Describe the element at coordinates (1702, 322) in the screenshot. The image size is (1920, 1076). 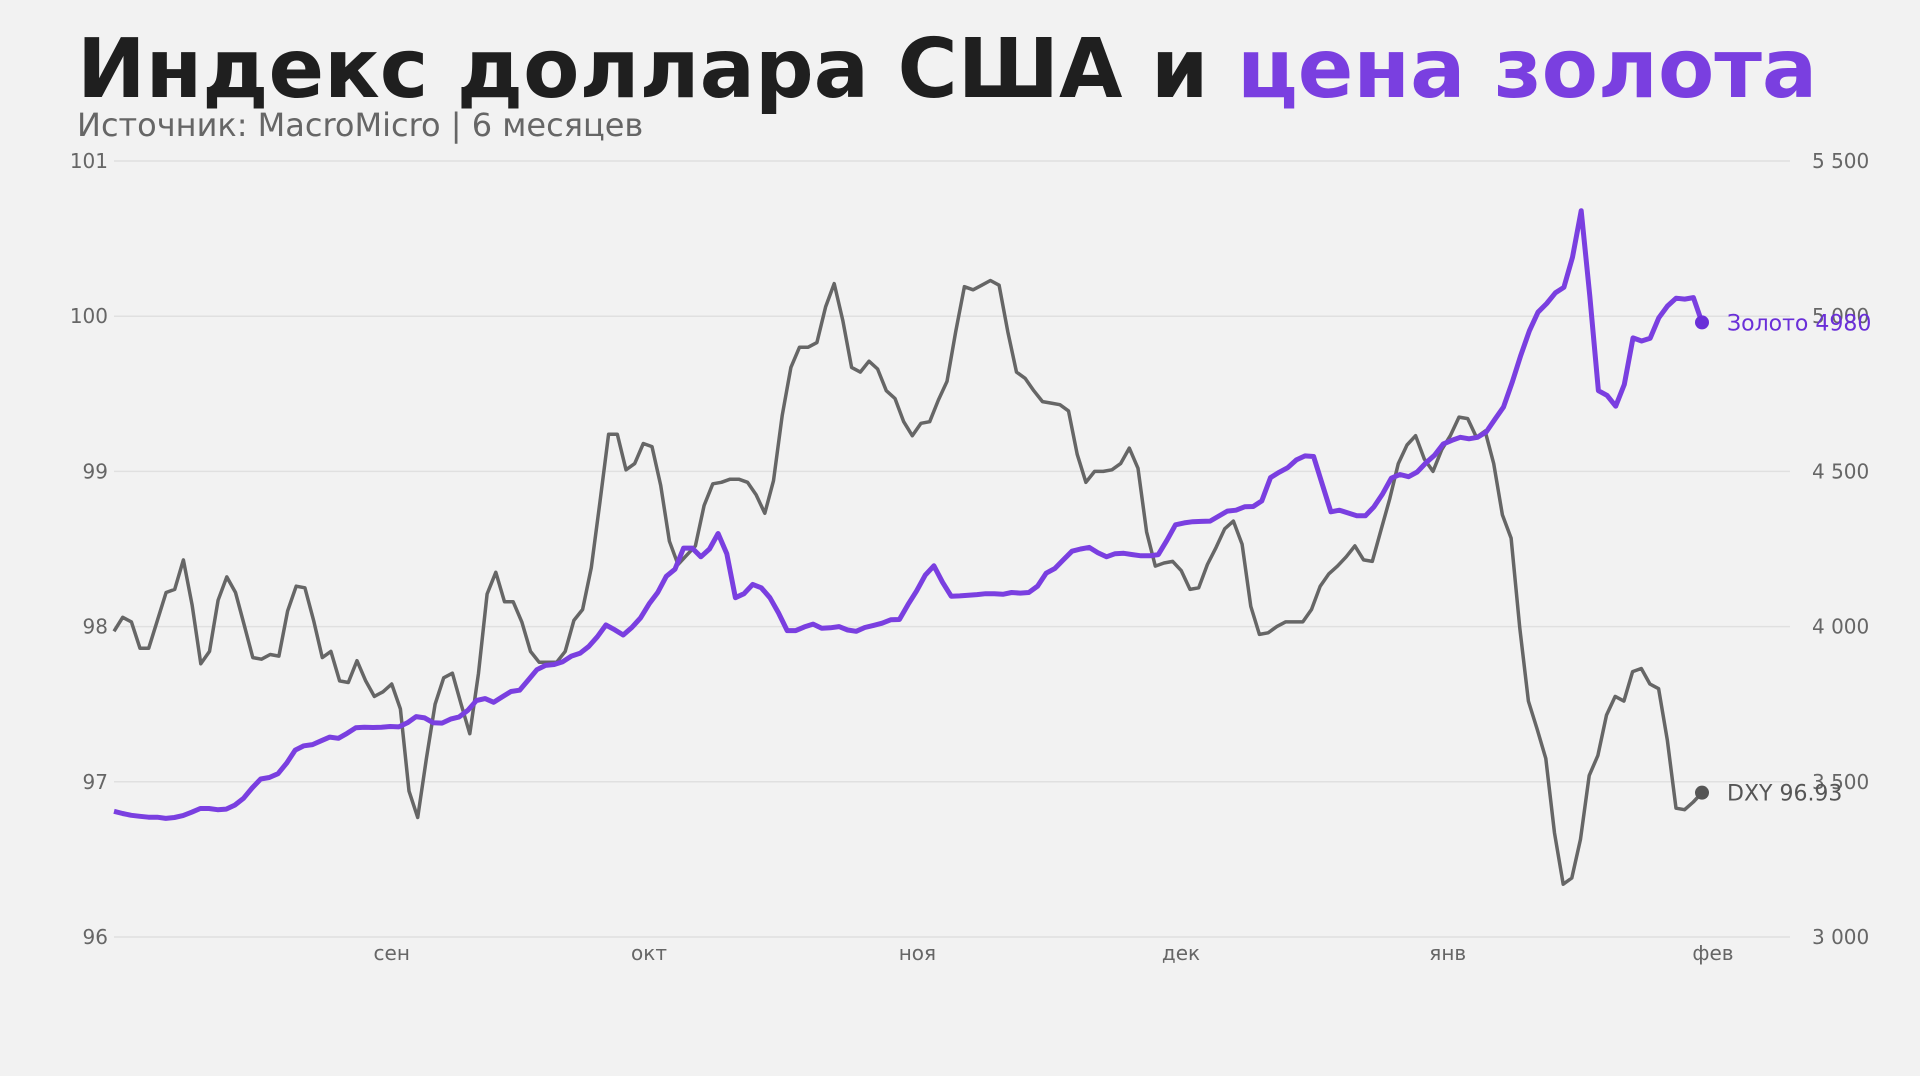
I see `gold-end-marker` at that location.